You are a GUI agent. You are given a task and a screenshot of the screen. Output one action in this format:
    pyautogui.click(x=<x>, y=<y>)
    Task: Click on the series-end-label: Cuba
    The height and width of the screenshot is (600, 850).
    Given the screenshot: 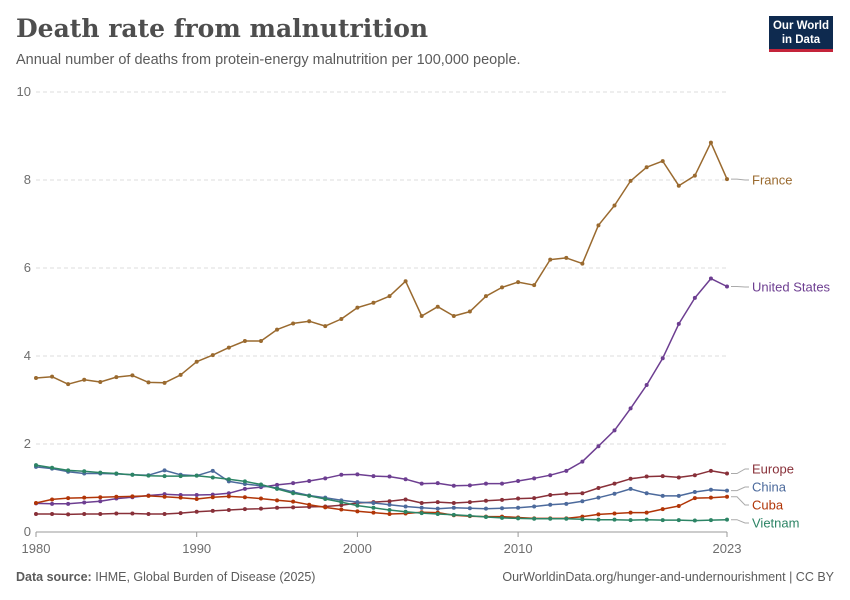 What is the action you would take?
    pyautogui.click(x=768, y=505)
    